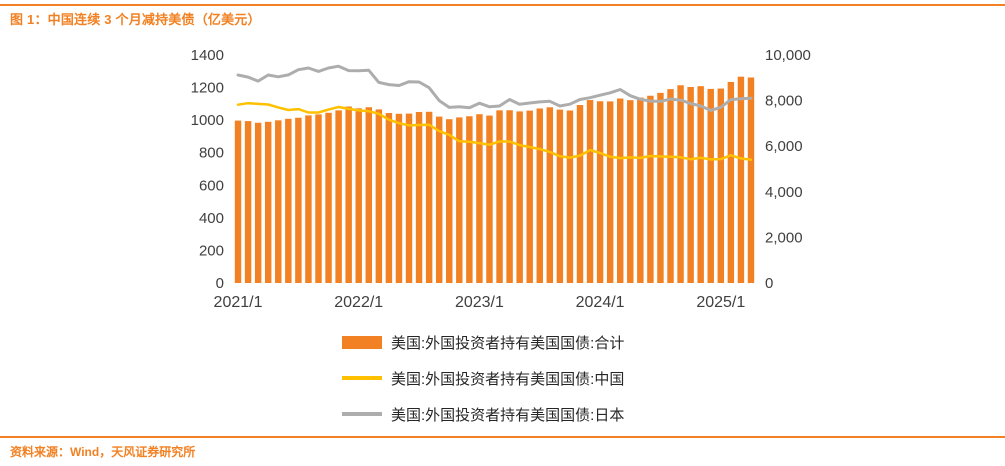  I want to click on legend-swatch-japan, so click(362, 414).